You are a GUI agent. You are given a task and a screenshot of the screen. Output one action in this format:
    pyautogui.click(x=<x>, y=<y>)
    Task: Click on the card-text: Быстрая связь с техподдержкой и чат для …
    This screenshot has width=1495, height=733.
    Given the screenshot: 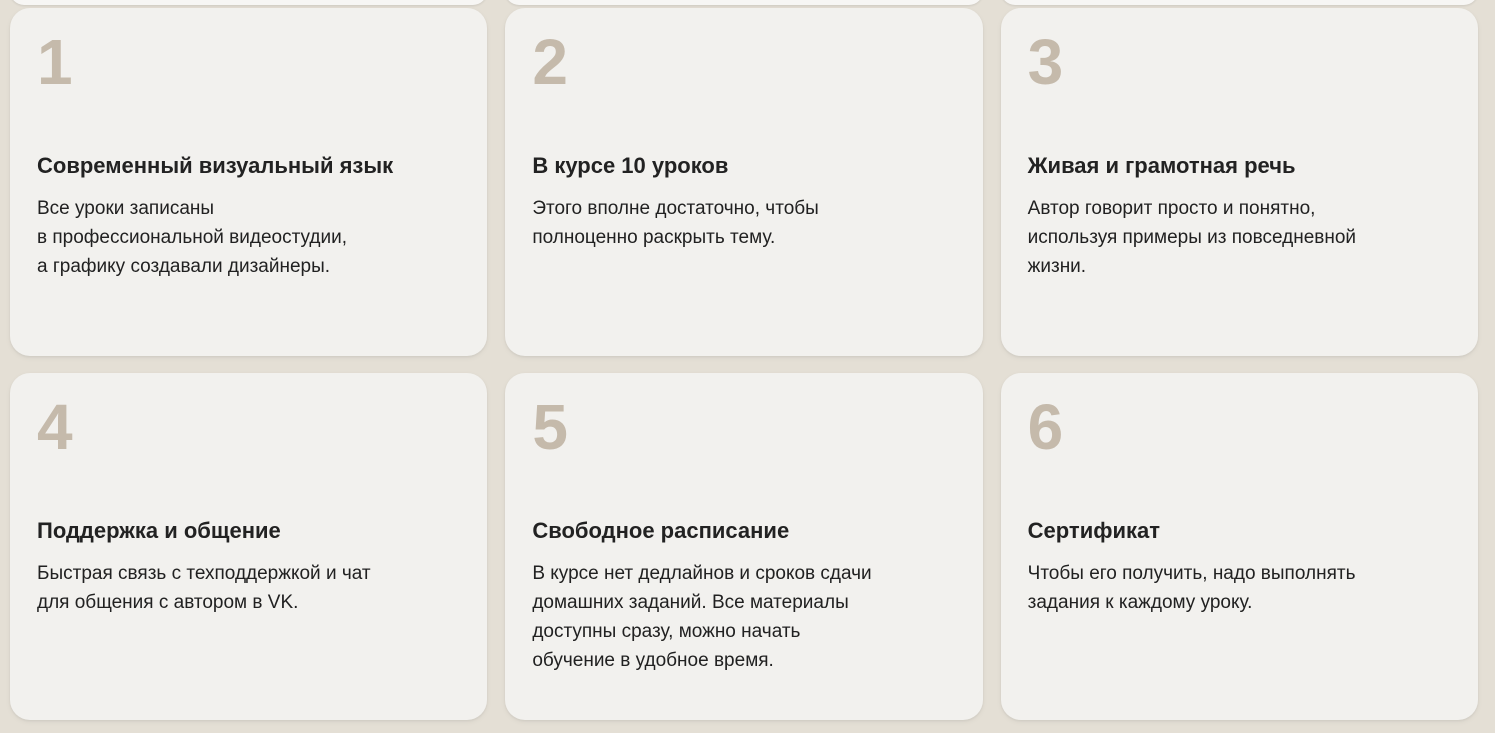 What is the action you would take?
    pyautogui.click(x=204, y=587)
    